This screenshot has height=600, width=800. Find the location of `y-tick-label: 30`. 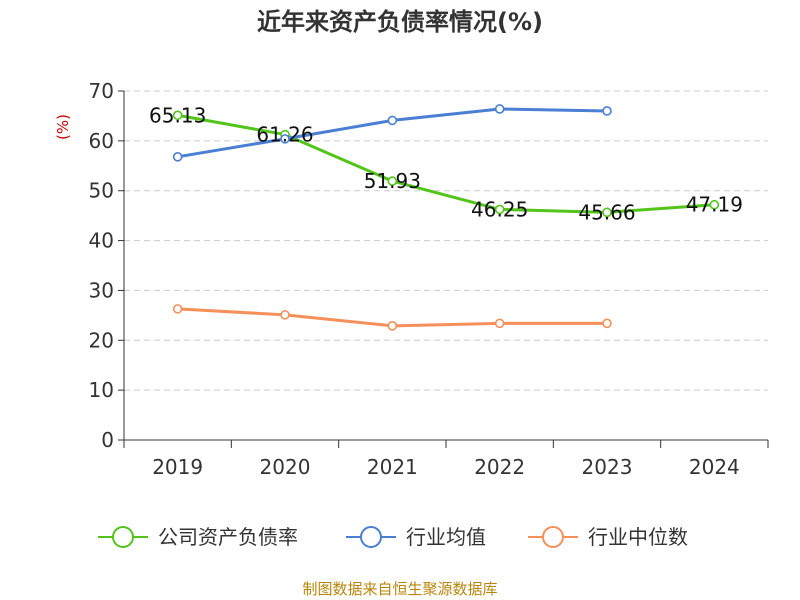

y-tick-label: 30 is located at coordinates (101, 290).